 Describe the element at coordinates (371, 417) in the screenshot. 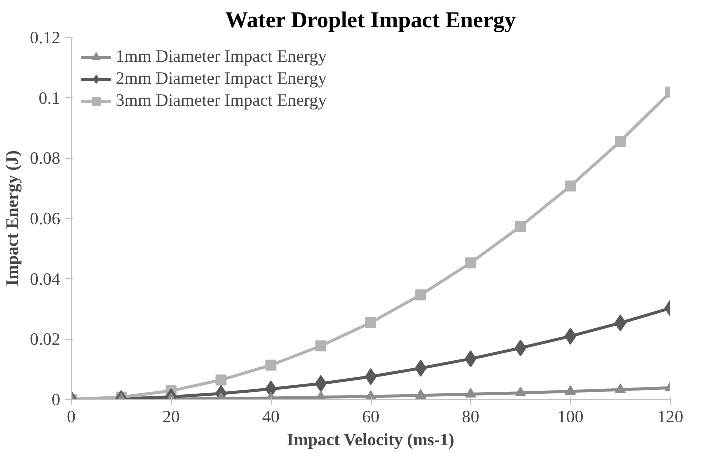

I see `x-tick-label: 60` at that location.